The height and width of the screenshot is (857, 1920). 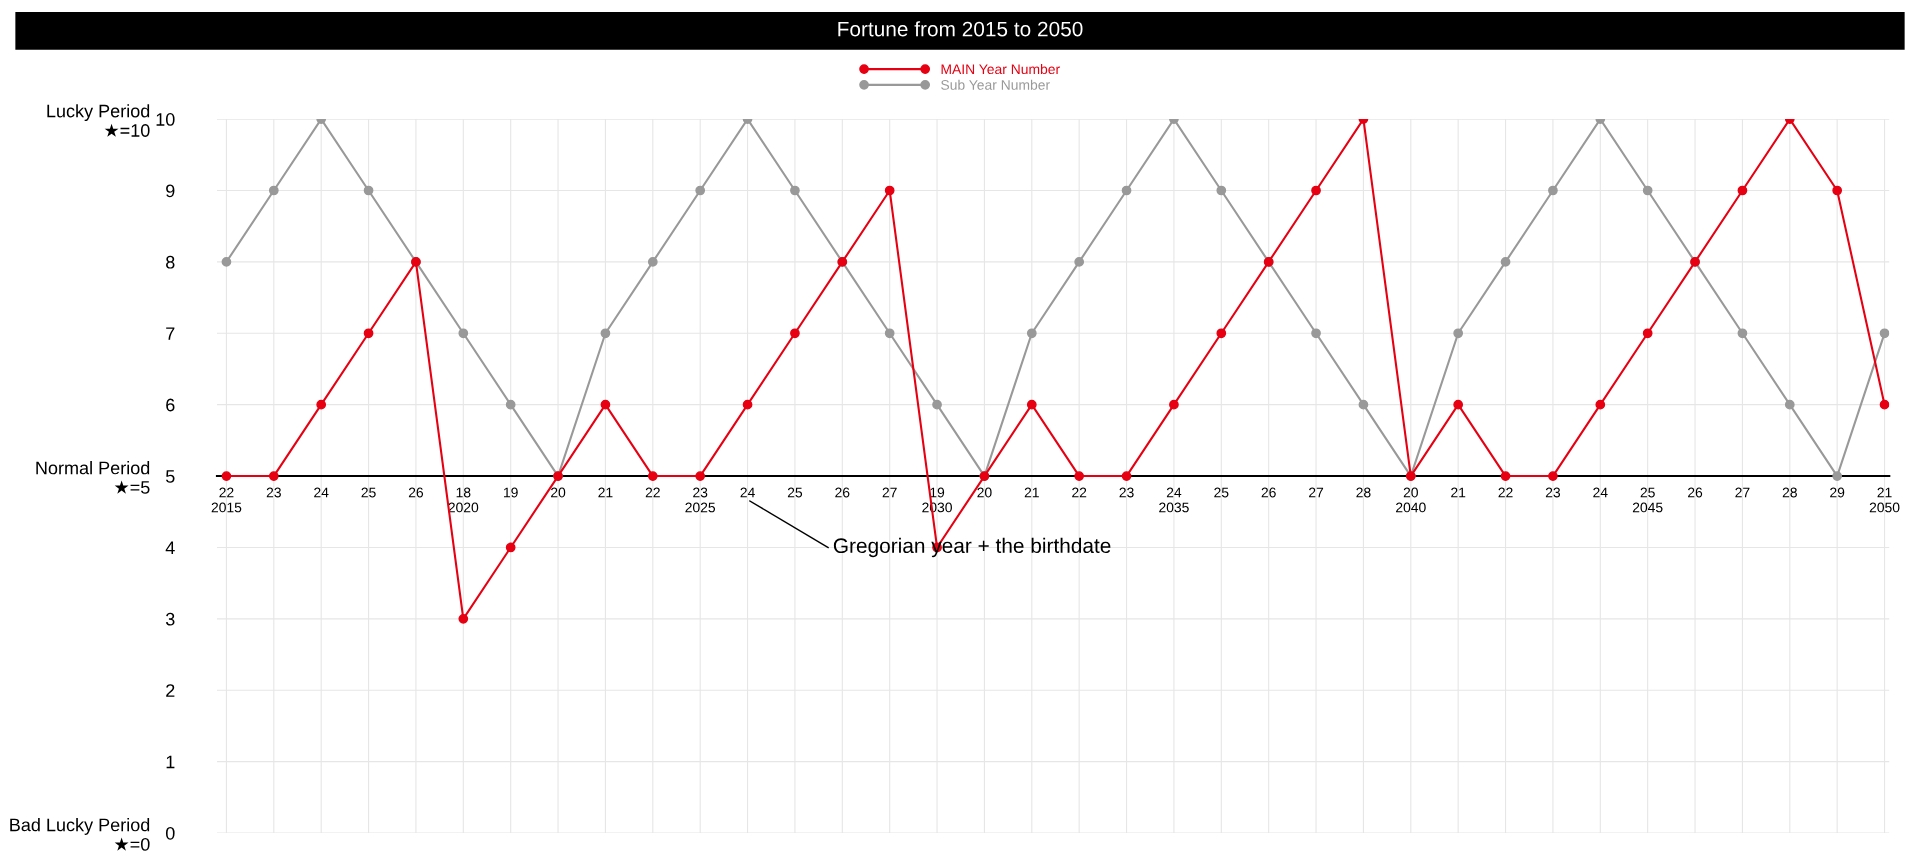 I want to click on legend-label: Sub Year Number, so click(x=995, y=84).